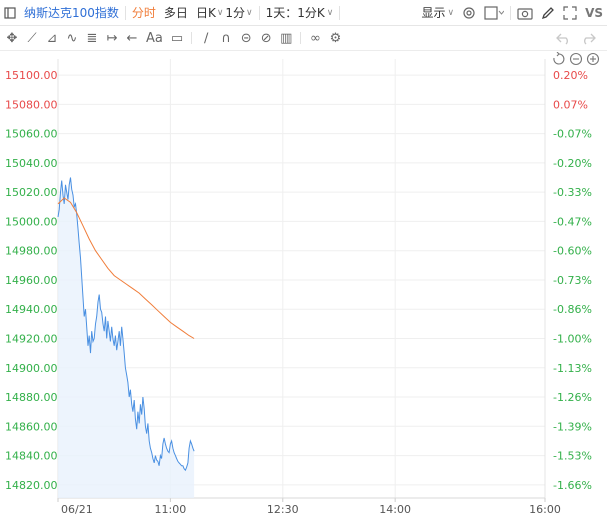  What do you see at coordinates (572, 163) in the screenshot?
I see `y-tick-label-right: -0.20%` at bounding box center [572, 163].